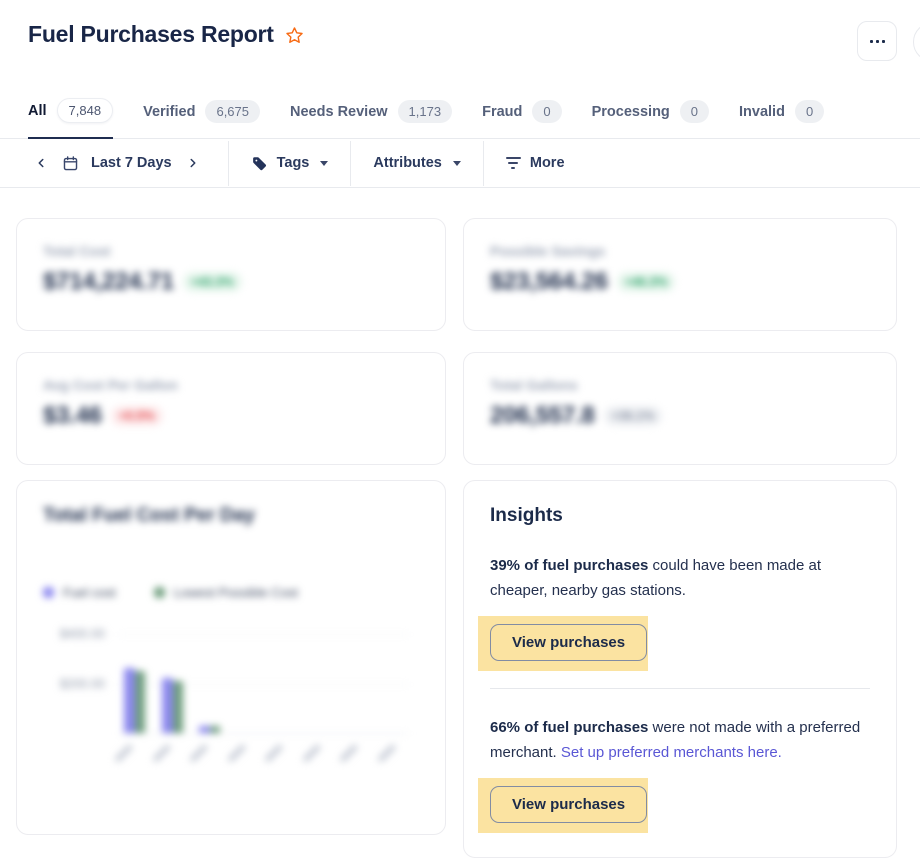 The width and height of the screenshot is (920, 858). Describe the element at coordinates (293, 163) in the screenshot. I see `tags-filter-label: Tags` at that location.